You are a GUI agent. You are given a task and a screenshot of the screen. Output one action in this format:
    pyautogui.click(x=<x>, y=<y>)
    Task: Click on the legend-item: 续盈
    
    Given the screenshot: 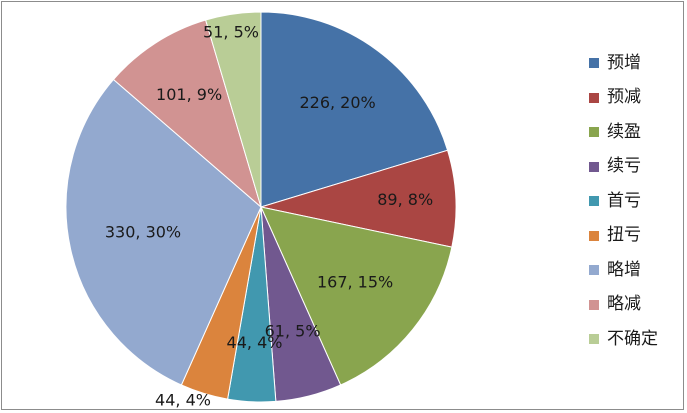 What is the action you would take?
    pyautogui.click(x=623, y=132)
    